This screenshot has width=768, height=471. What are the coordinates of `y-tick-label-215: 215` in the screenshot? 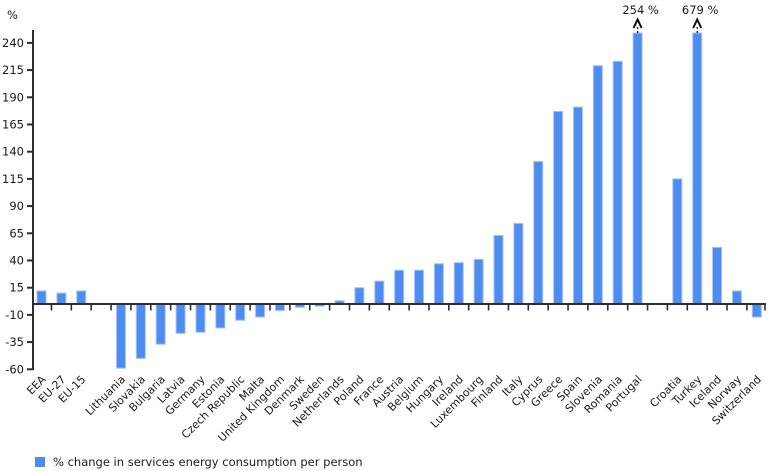 It's located at (13, 70).